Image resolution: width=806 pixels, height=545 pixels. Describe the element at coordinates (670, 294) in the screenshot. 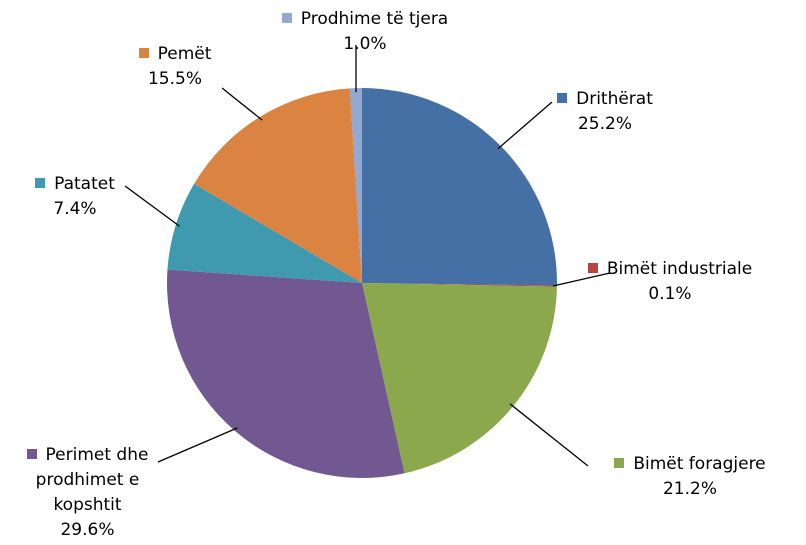

I see `value-label: 0.1%` at that location.